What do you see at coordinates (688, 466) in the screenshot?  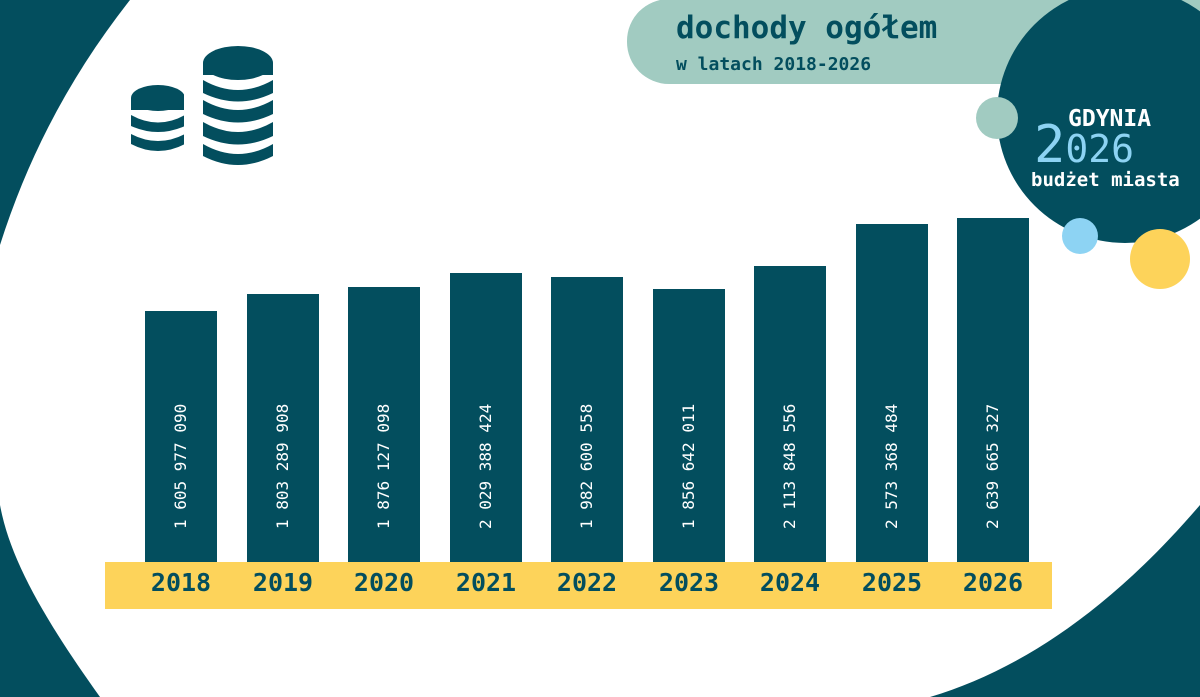 I see `bar-value-label: 1 856 642 011` at bounding box center [688, 466].